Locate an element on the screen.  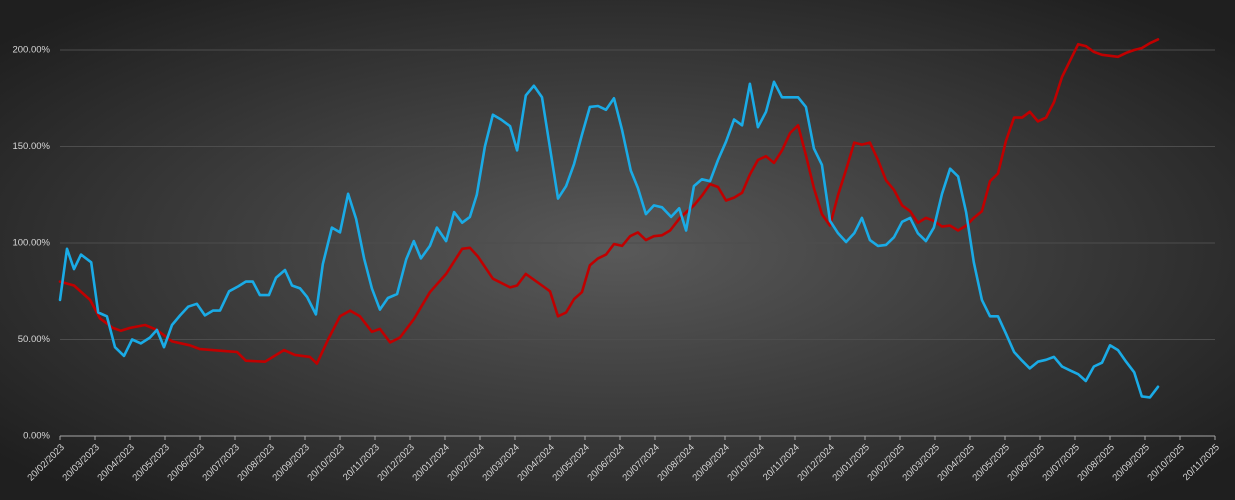
y-tick-label: 150.00% is located at coordinates (31, 146).